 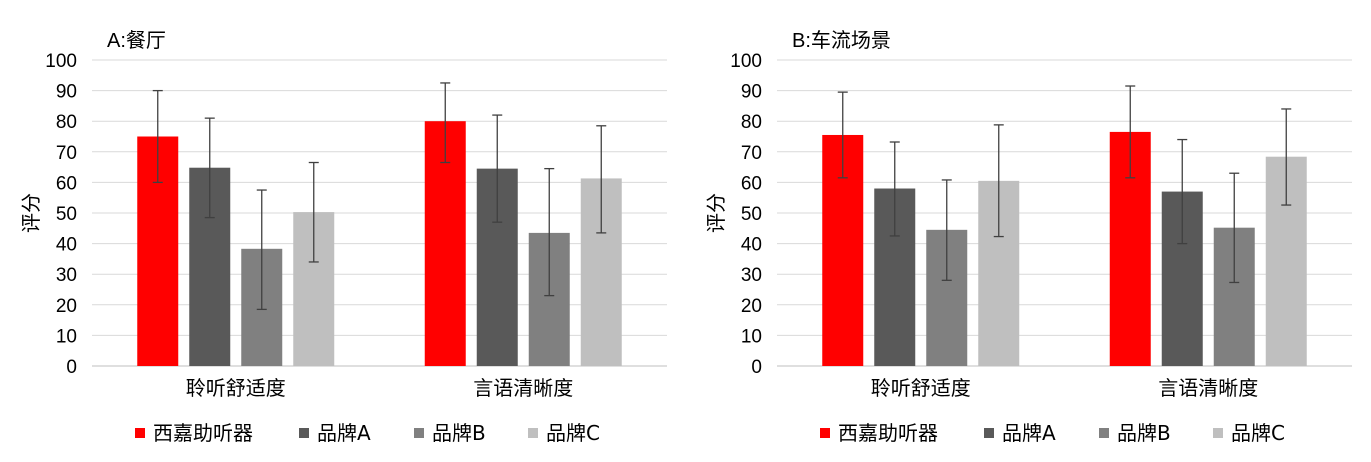 I want to click on chart-title: A:餐厅, so click(x=136, y=40).